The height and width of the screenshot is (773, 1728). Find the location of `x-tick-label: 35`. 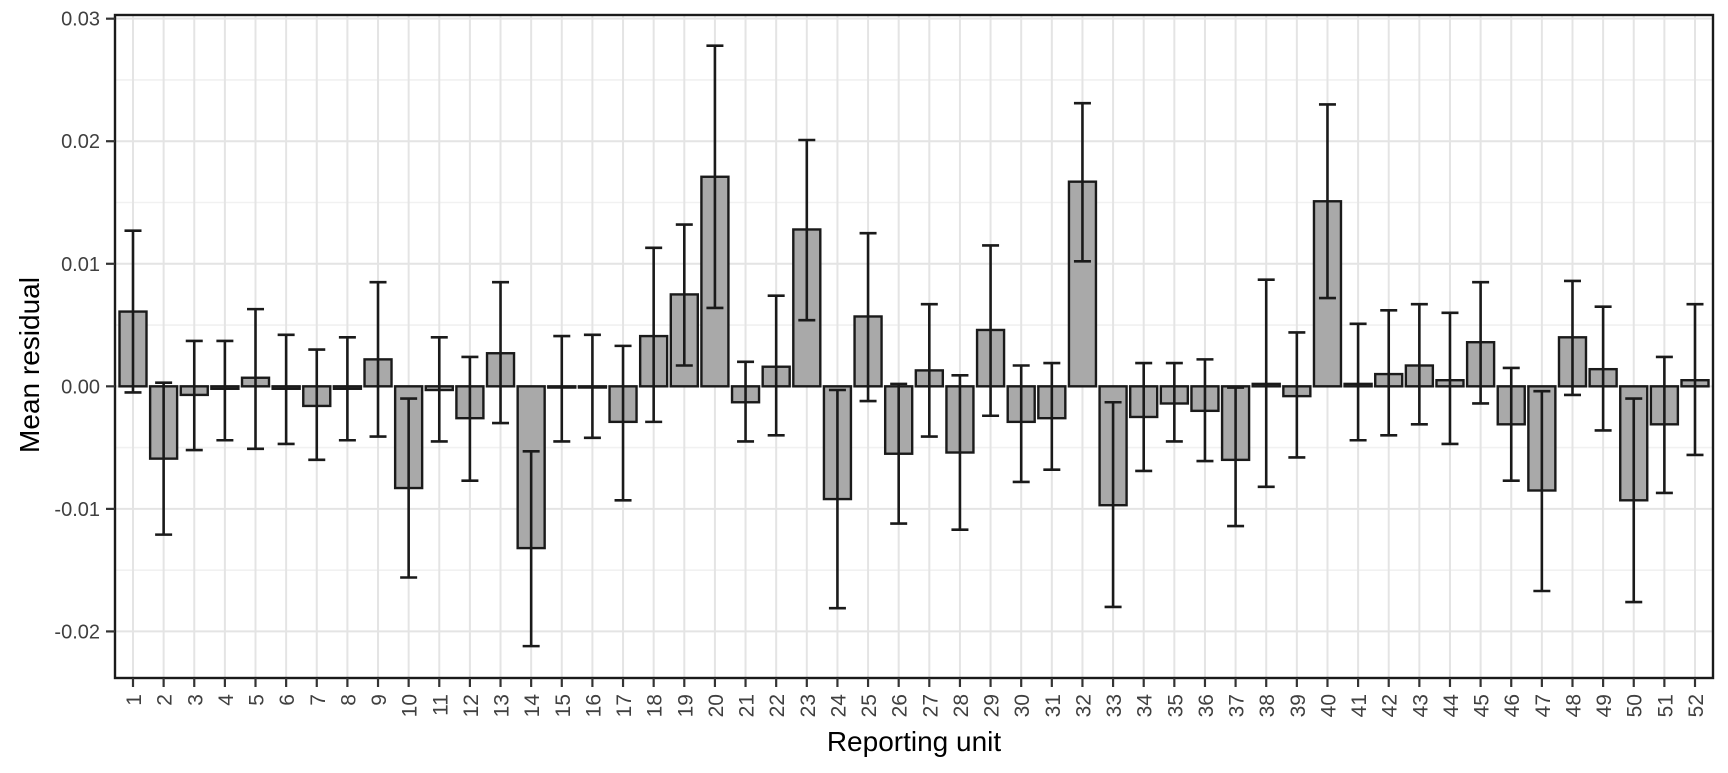

x-tick-label: 35 is located at coordinates (1175, 705).